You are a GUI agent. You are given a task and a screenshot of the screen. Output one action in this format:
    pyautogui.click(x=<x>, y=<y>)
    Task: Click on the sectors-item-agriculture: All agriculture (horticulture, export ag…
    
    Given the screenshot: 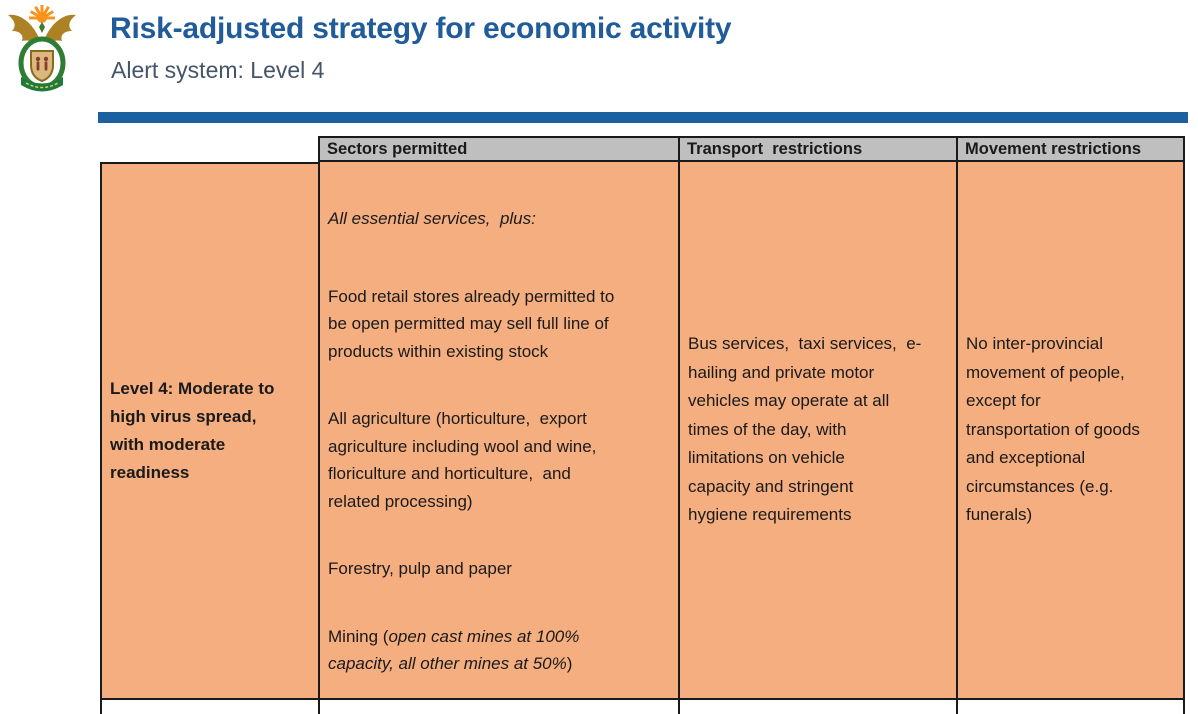 What is the action you would take?
    pyautogui.click(x=462, y=460)
    